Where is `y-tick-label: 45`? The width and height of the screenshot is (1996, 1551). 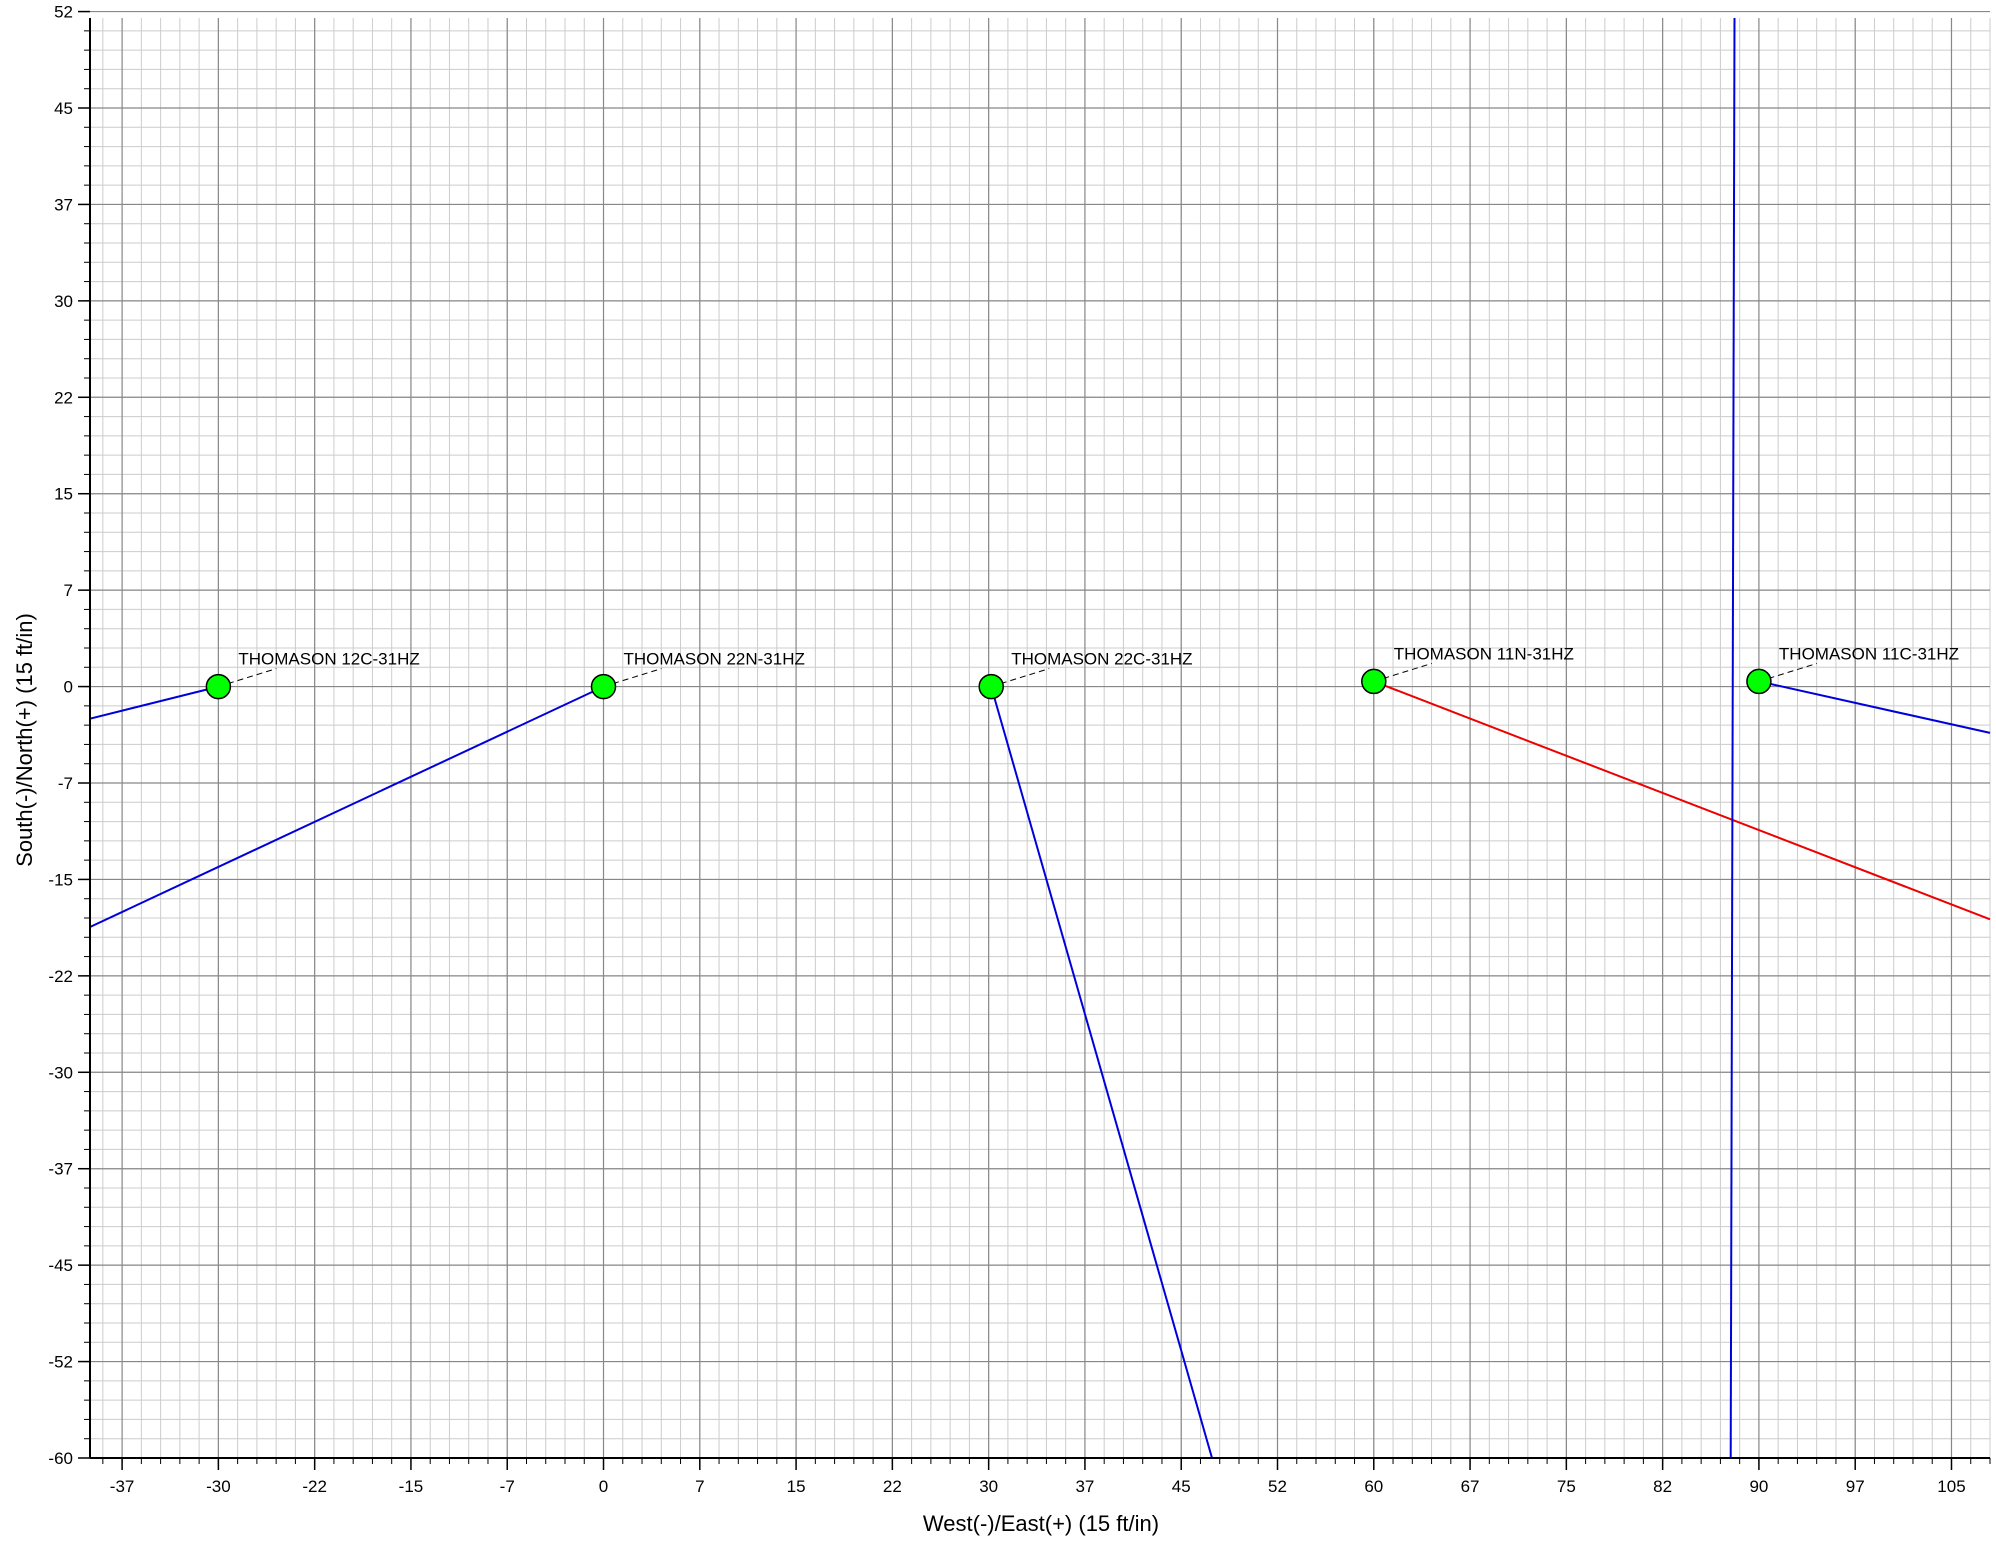
y-tick-label: 45 is located at coordinates (63, 108).